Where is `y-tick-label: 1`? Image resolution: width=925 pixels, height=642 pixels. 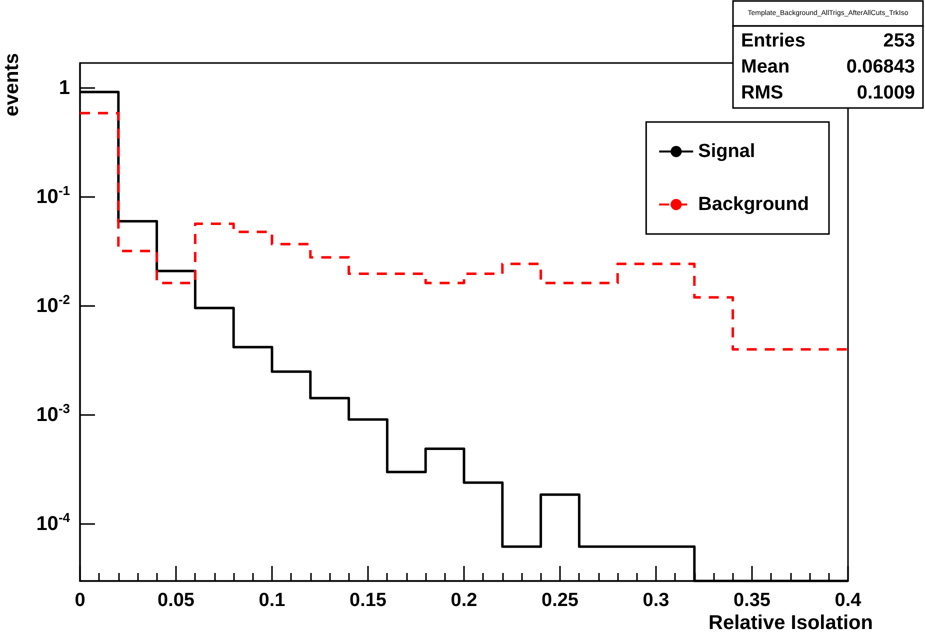 y-tick-label: 1 is located at coordinates (64, 89).